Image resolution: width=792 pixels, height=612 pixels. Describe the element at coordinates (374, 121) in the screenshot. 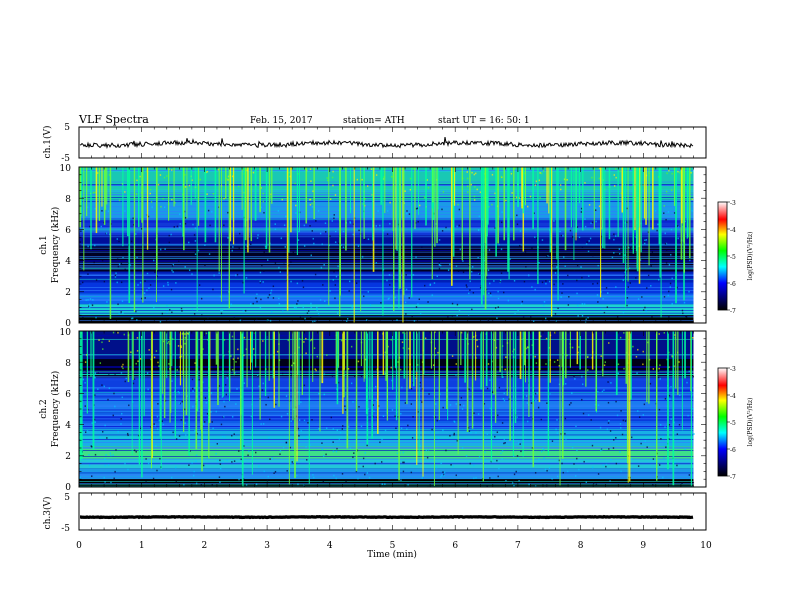

I see `header-station: station= ATH` at that location.